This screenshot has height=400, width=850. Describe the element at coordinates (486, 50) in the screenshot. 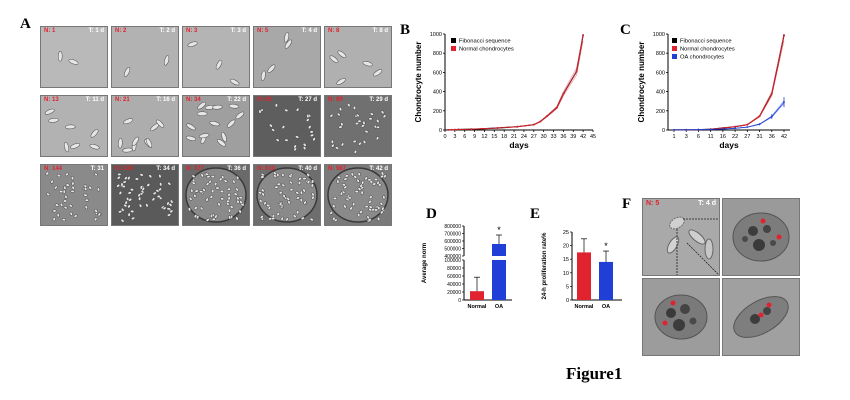

I see `legend-label: Normal chondrocytes` at that location.